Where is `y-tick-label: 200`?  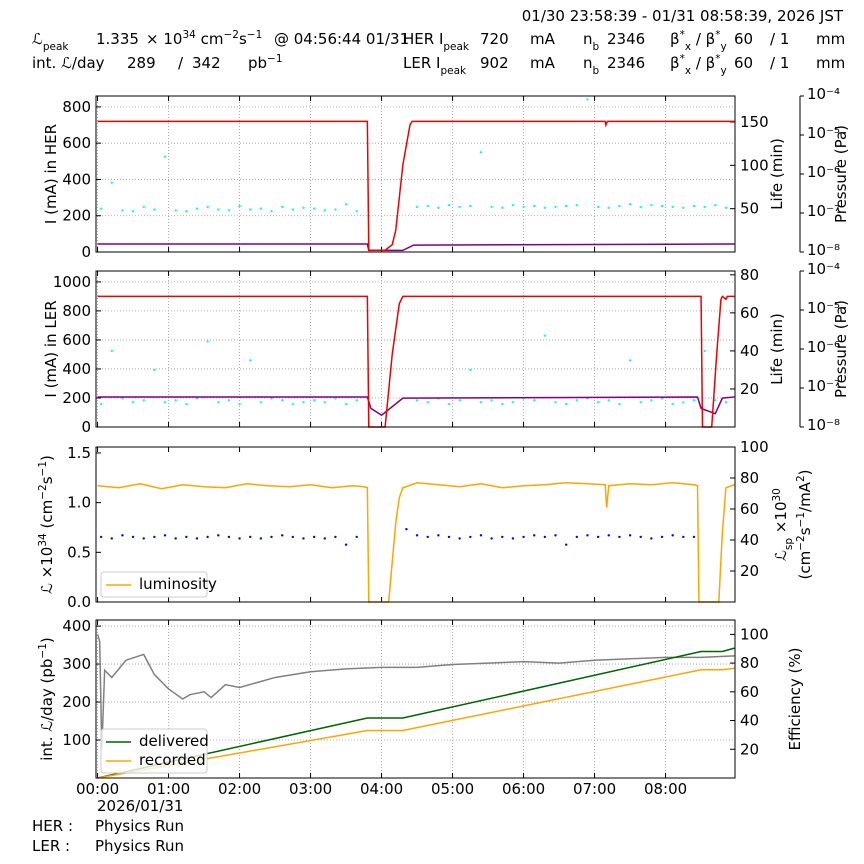 y-tick-label: 200 is located at coordinates (76, 702).